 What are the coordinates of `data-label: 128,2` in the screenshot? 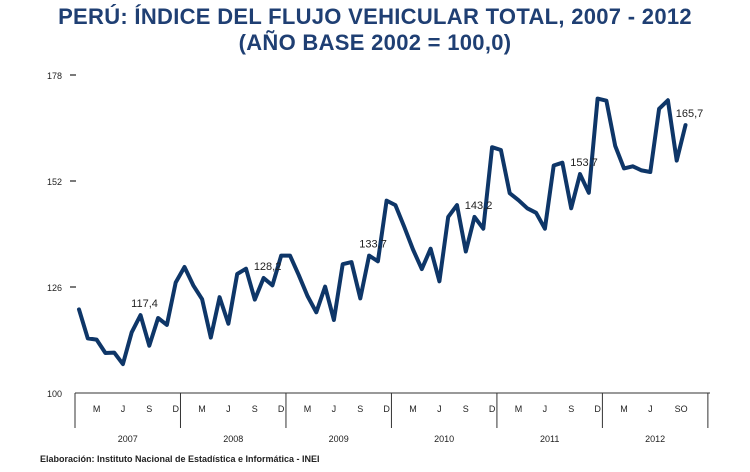 It's located at (268, 267).